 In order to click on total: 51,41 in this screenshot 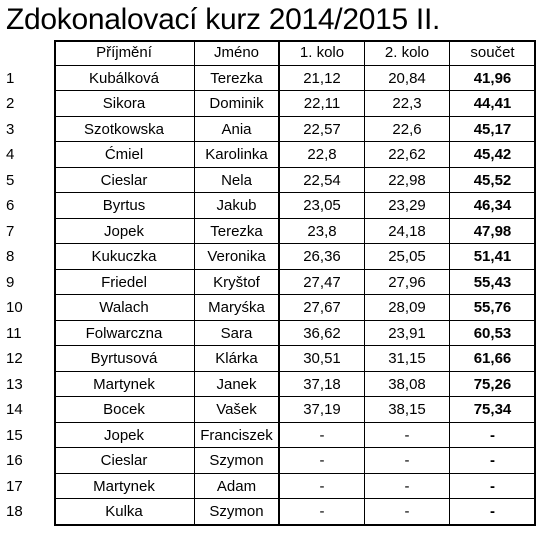, I will do `click(493, 257)`.